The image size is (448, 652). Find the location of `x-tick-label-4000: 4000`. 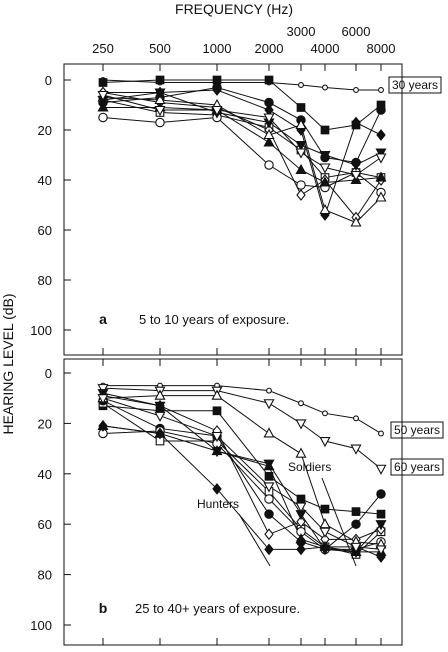

x-tick-label-4000: 4000 is located at coordinates (325, 48).